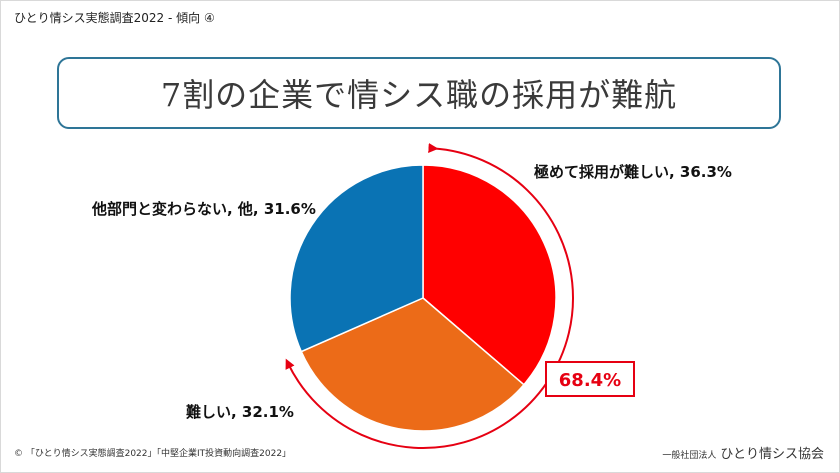 This screenshot has height=473, width=840. I want to click on slide-title: 7割の企業で情シス職の採用が難航, so click(419, 95).